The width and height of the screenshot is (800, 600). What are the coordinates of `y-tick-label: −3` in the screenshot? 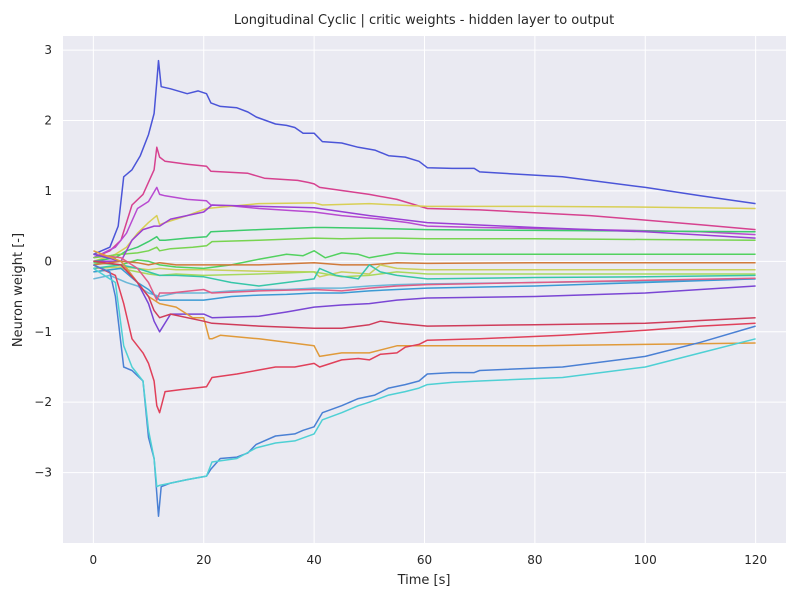 It's located at (43, 473).